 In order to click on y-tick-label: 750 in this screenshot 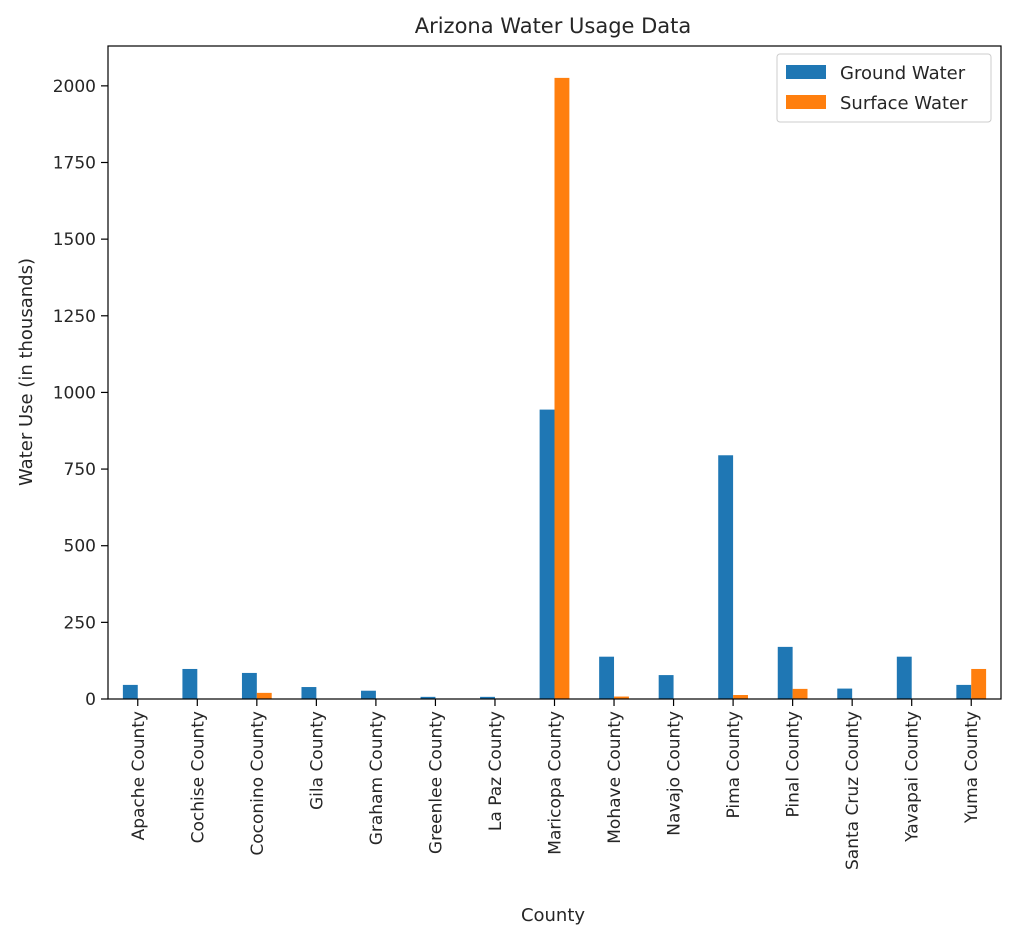, I will do `click(80, 470)`.